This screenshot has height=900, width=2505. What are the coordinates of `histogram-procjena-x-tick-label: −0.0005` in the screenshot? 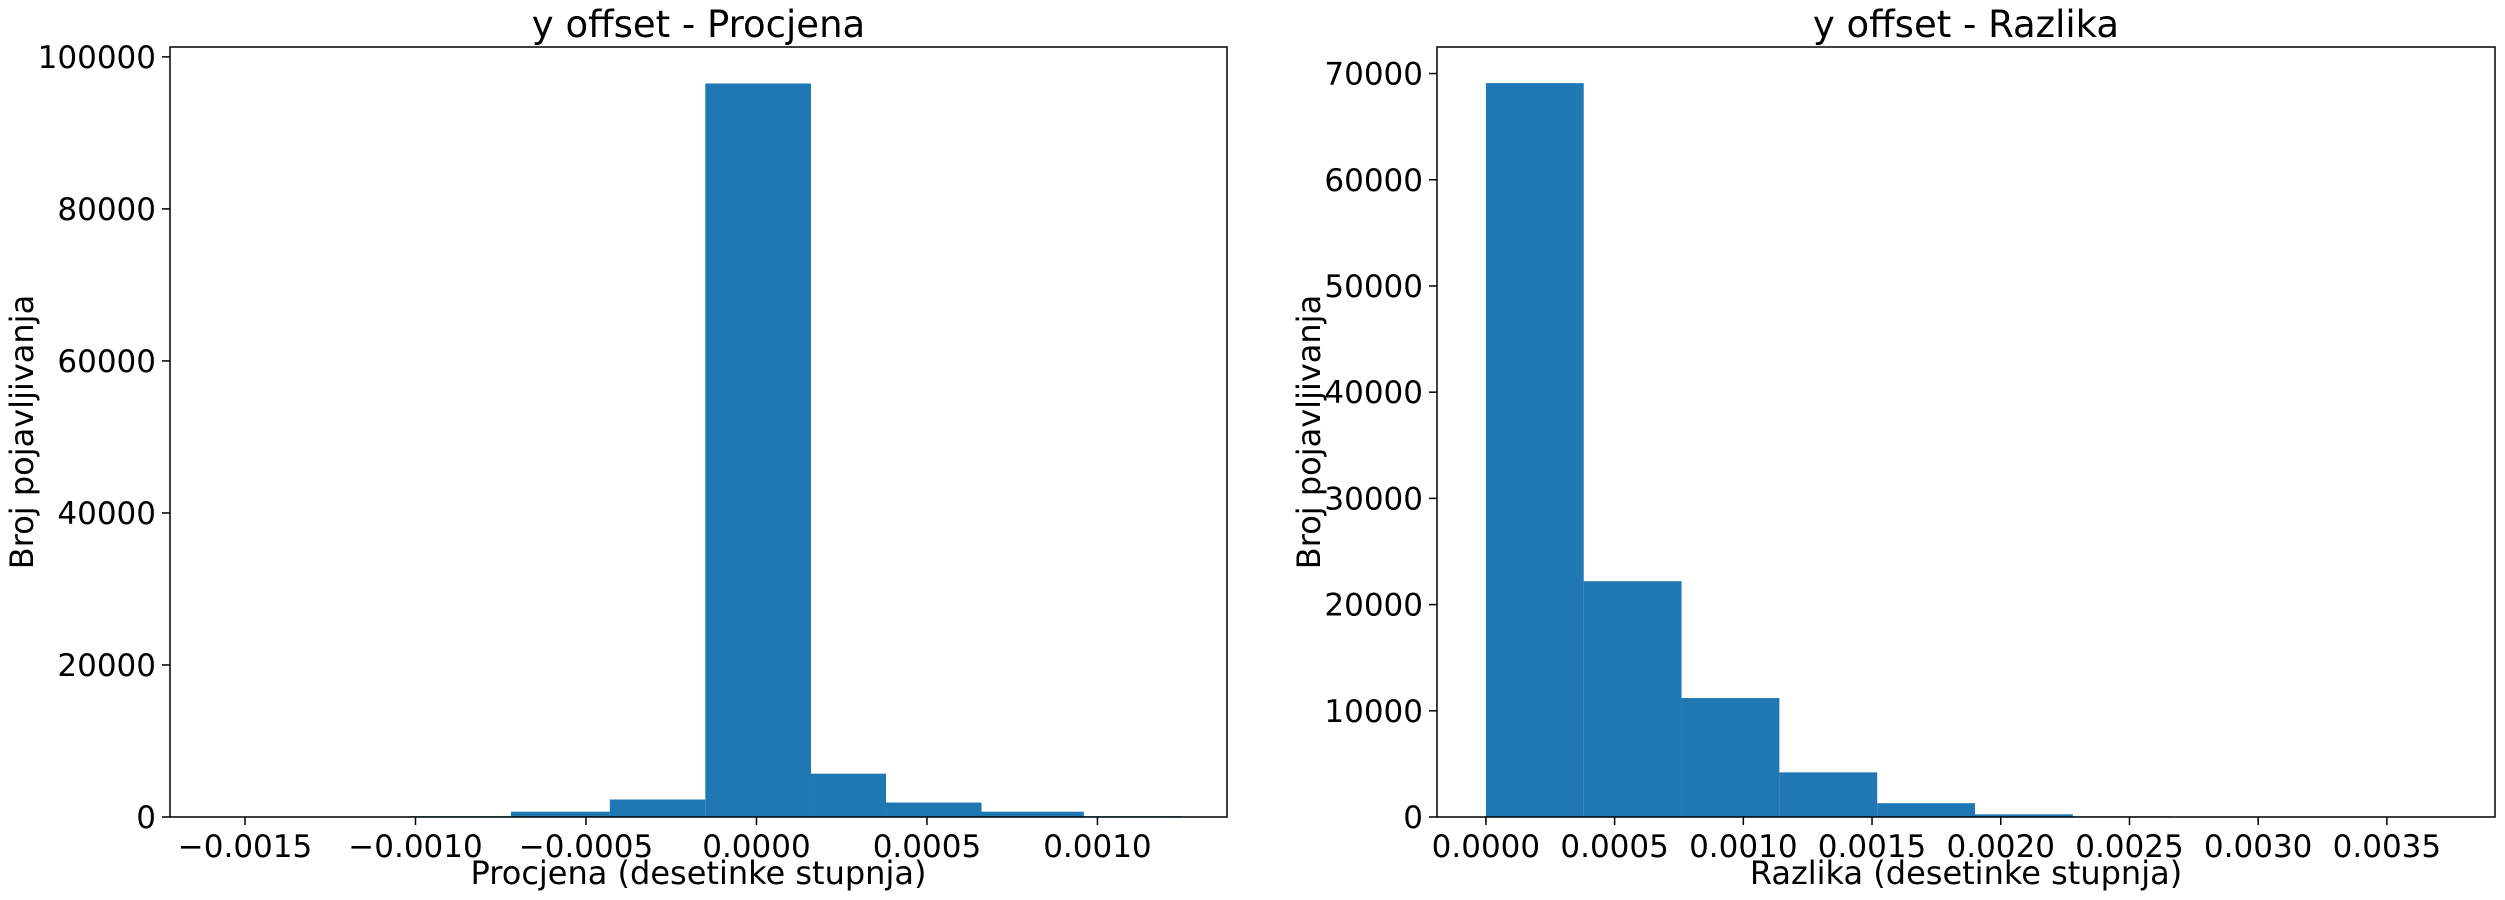 It's located at (586, 847).